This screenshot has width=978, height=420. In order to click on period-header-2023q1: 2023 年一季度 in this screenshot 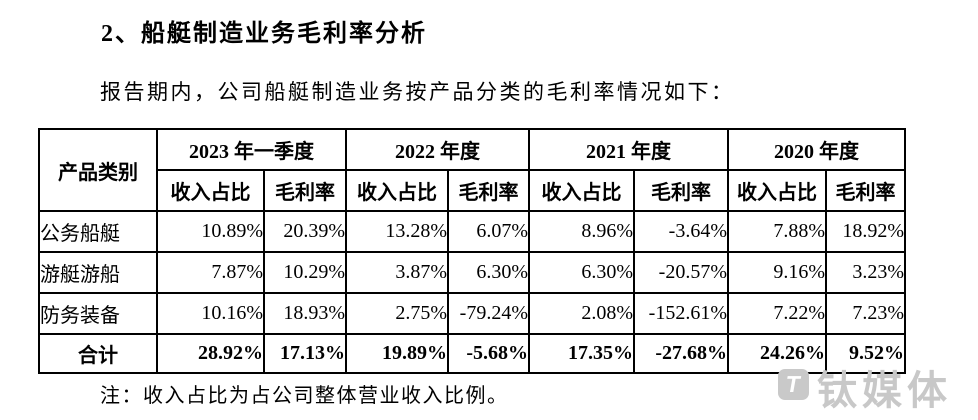, I will do `click(251, 149)`.